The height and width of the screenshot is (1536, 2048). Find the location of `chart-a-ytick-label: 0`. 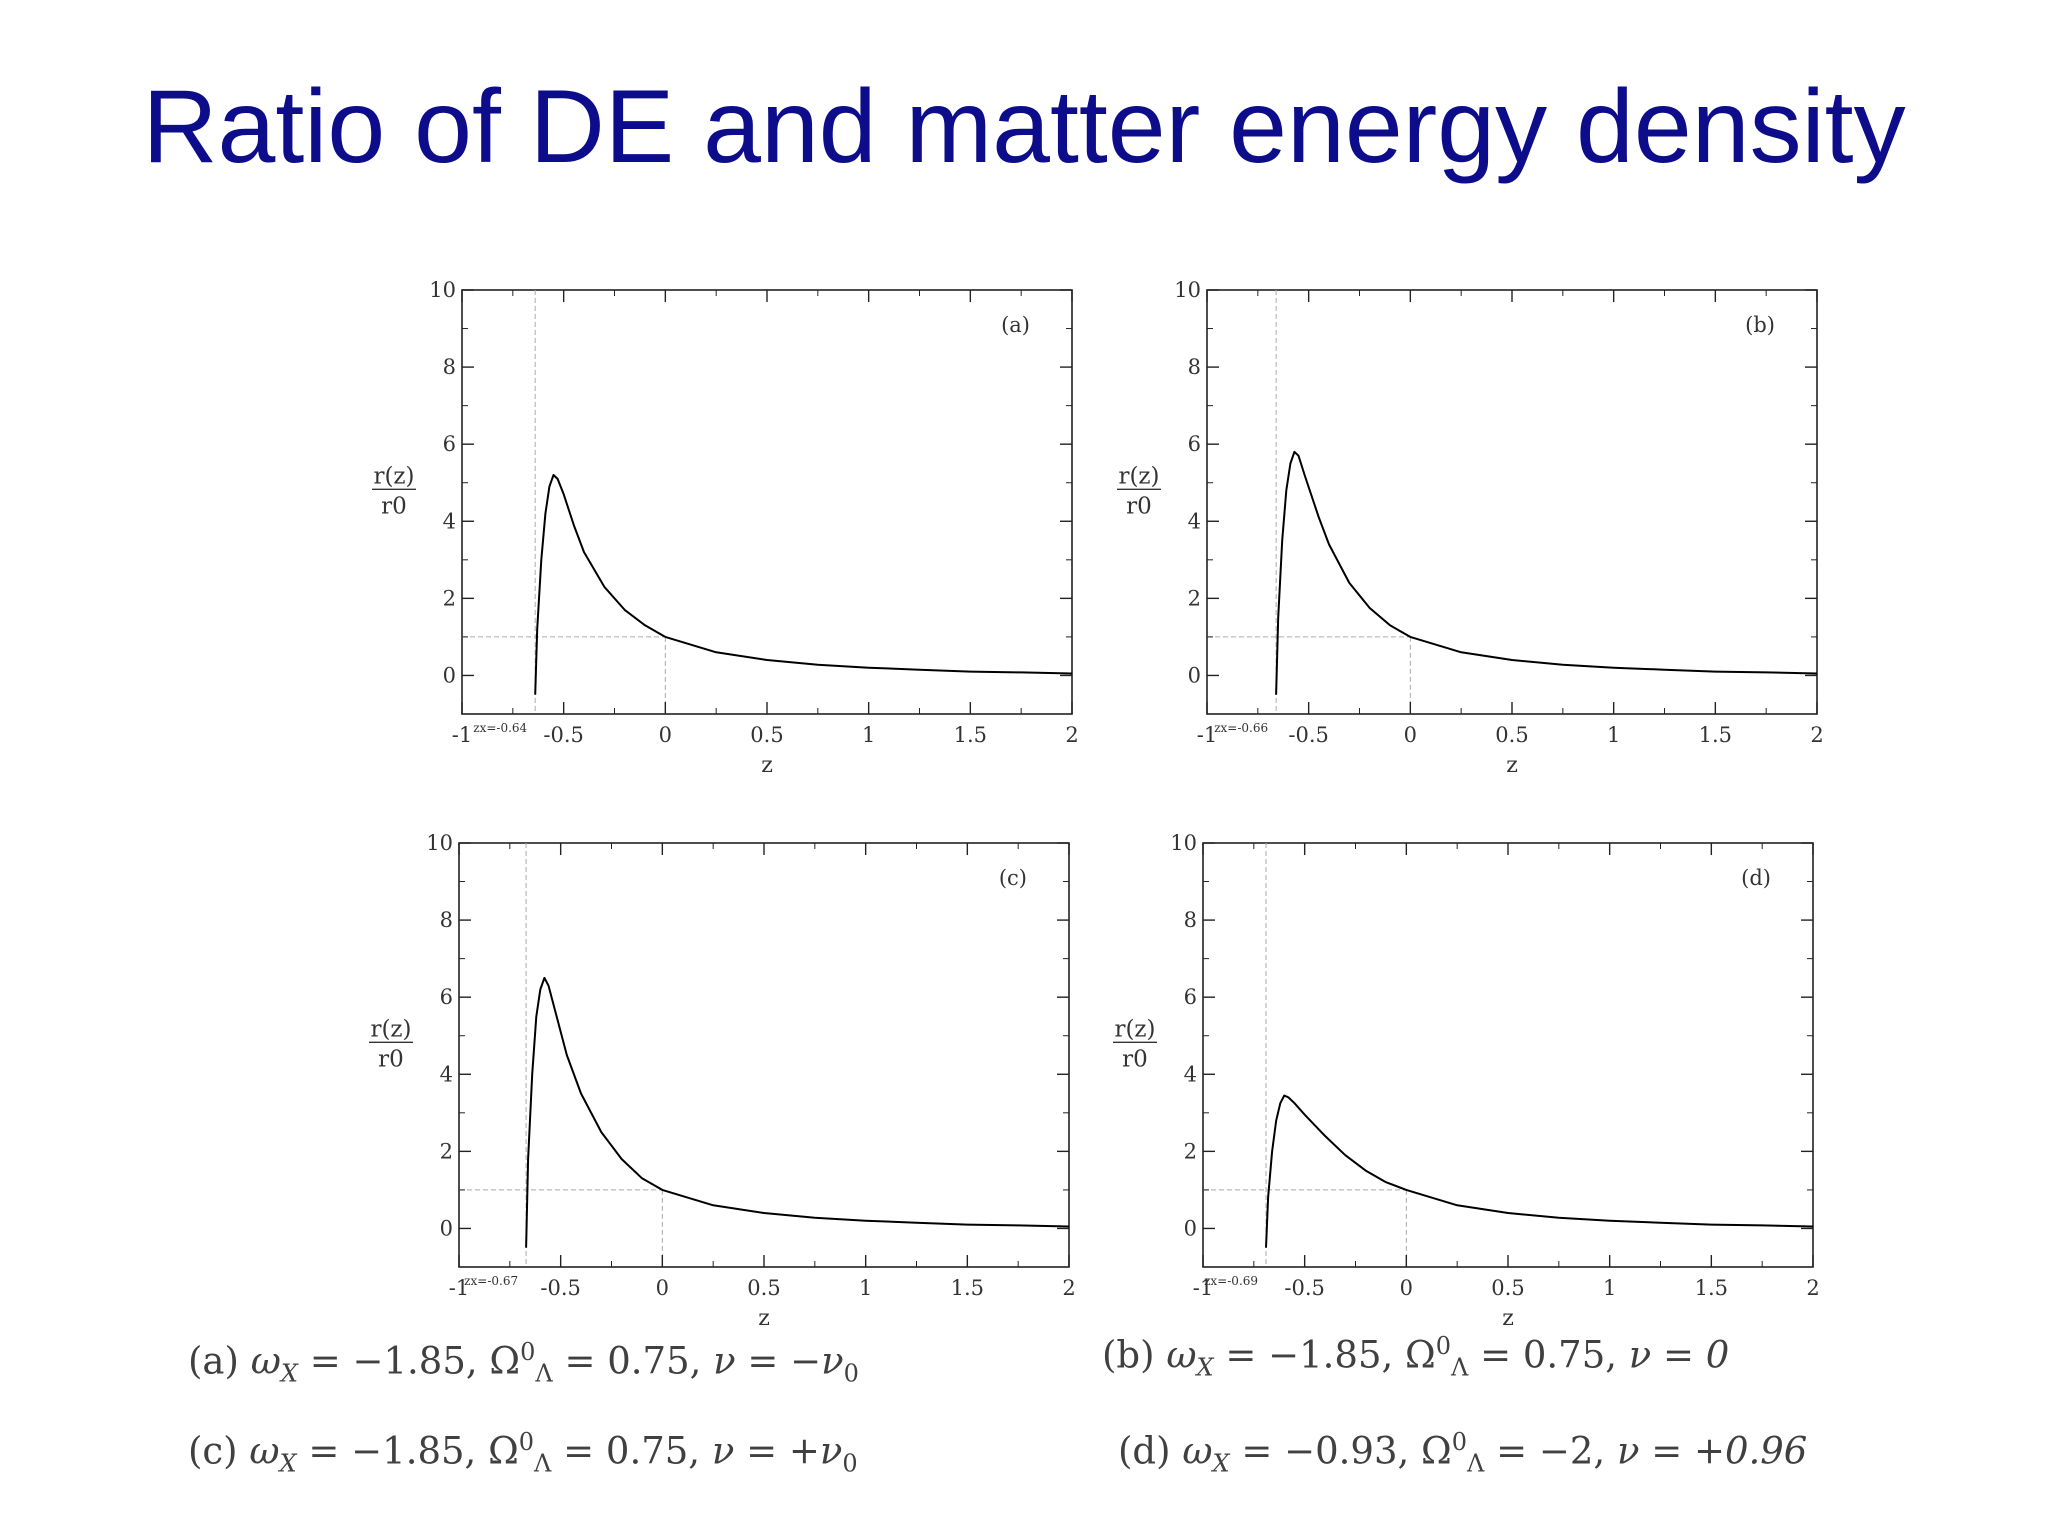

chart-a-ytick-label: 0 is located at coordinates (449, 675).